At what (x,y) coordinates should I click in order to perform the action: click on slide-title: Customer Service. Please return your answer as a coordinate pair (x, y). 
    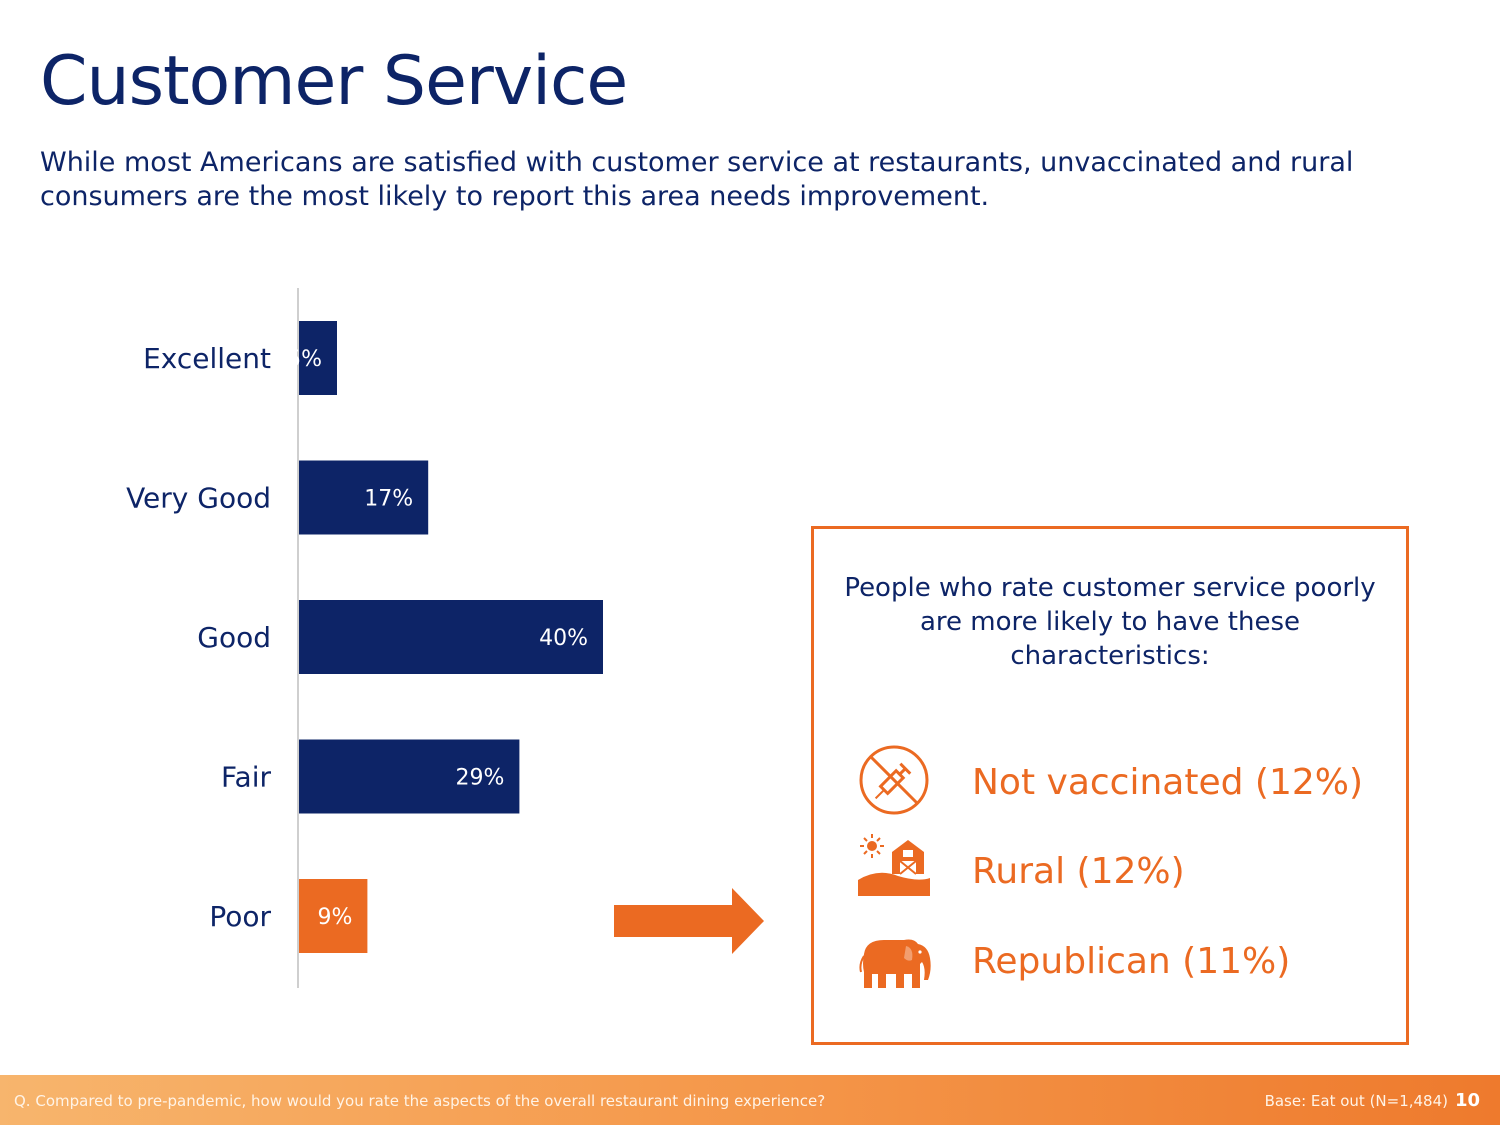
    Looking at the image, I should click on (334, 81).